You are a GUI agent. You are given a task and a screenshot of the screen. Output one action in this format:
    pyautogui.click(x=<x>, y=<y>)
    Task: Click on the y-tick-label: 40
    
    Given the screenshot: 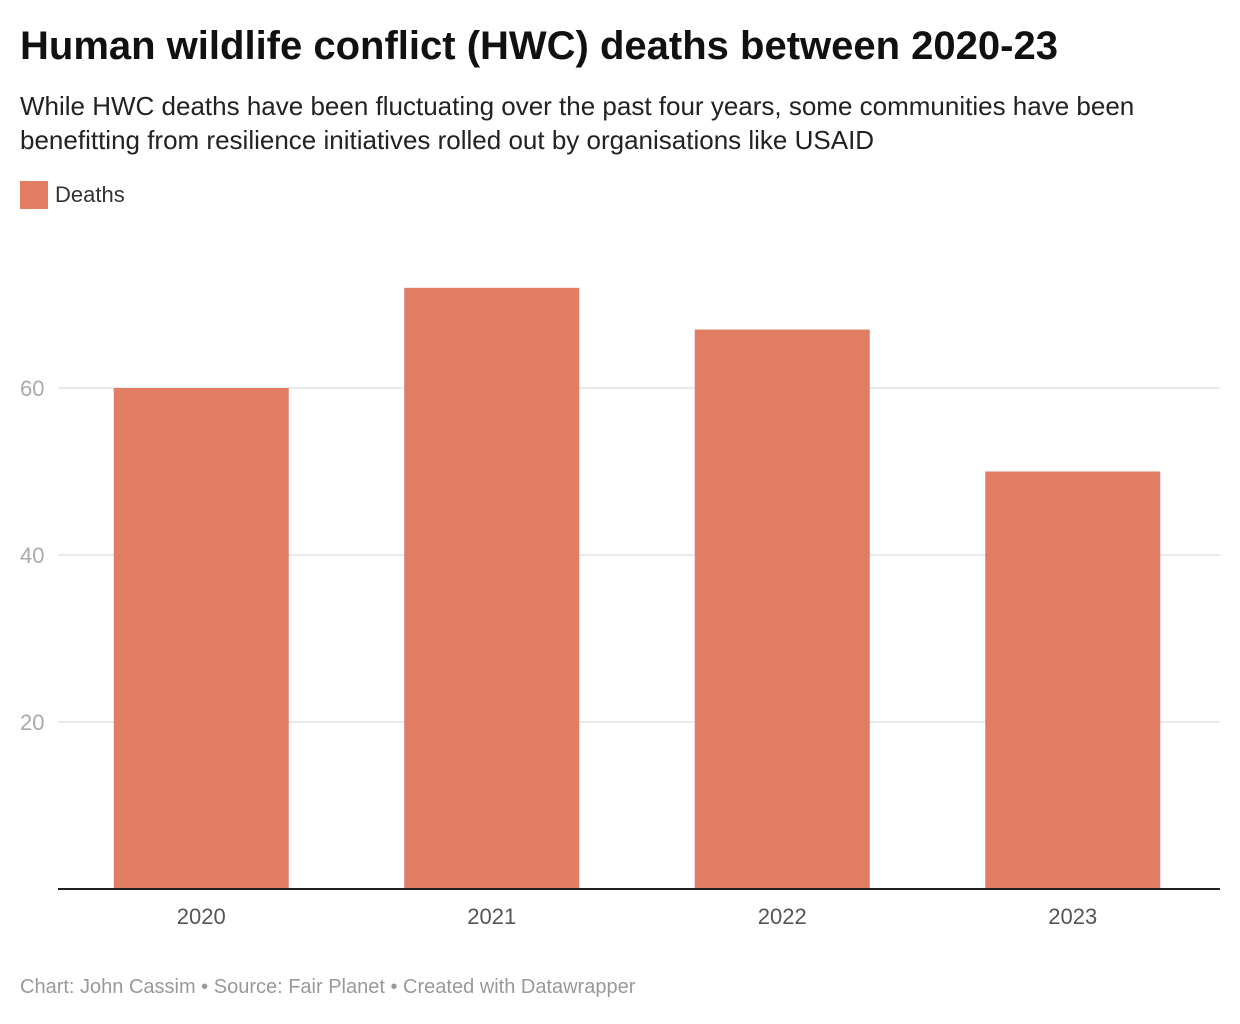 What is the action you would take?
    pyautogui.click(x=32, y=555)
    